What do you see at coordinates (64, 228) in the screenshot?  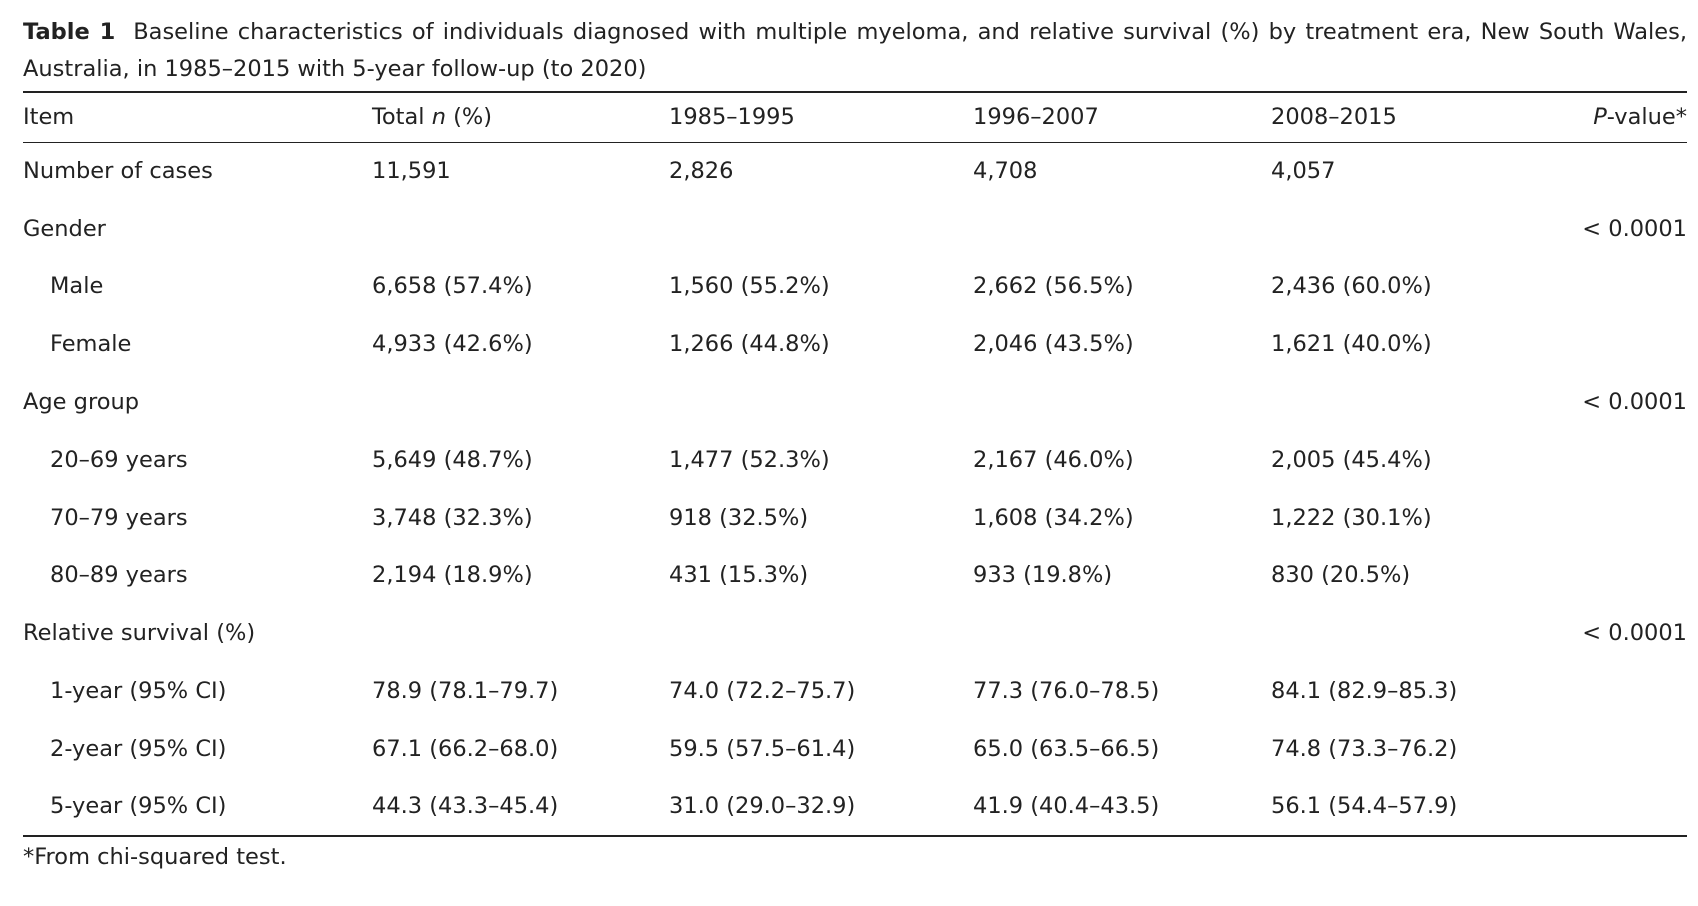 I see `row-label: Gender` at bounding box center [64, 228].